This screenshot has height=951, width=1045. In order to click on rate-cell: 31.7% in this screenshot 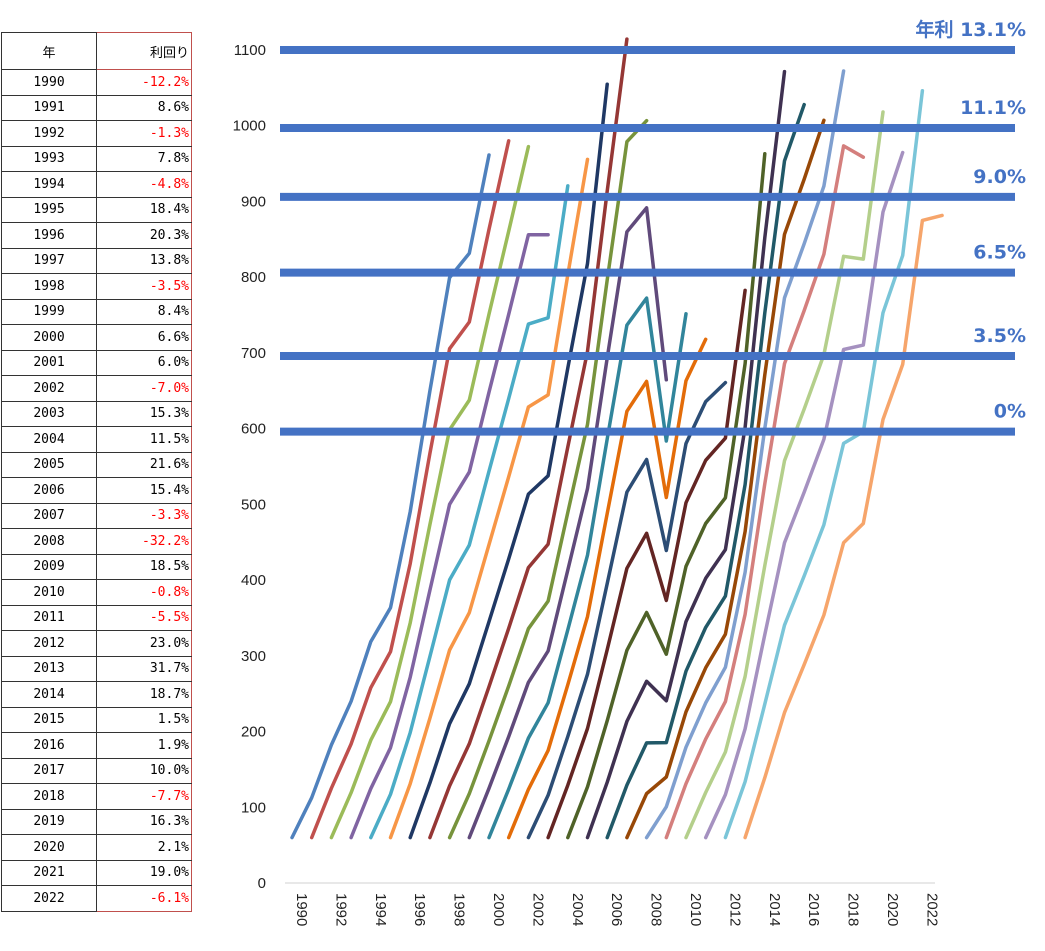, I will do `click(144, 668)`.